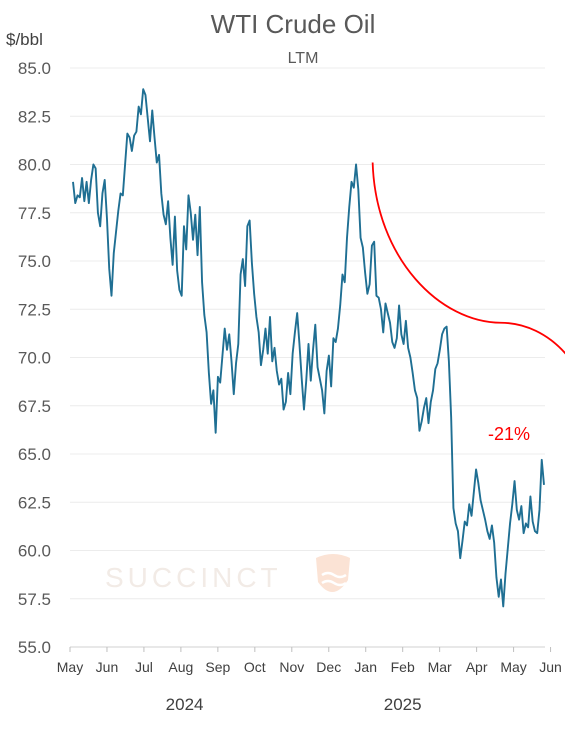 Image resolution: width=565 pixels, height=730 pixels. Describe the element at coordinates (34, 502) in the screenshot. I see `y-tick-label: 62.5` at that location.